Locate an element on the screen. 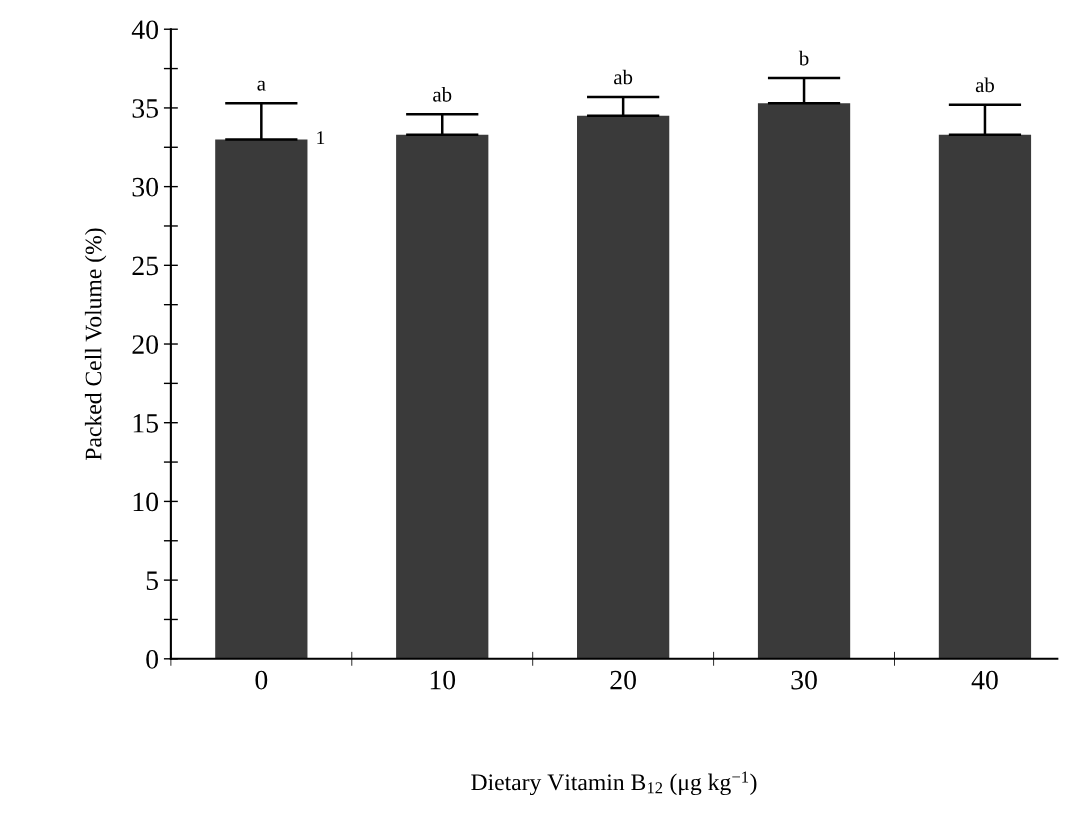 The image size is (1068, 835). y-tick-label: 0 is located at coordinates (152, 659).